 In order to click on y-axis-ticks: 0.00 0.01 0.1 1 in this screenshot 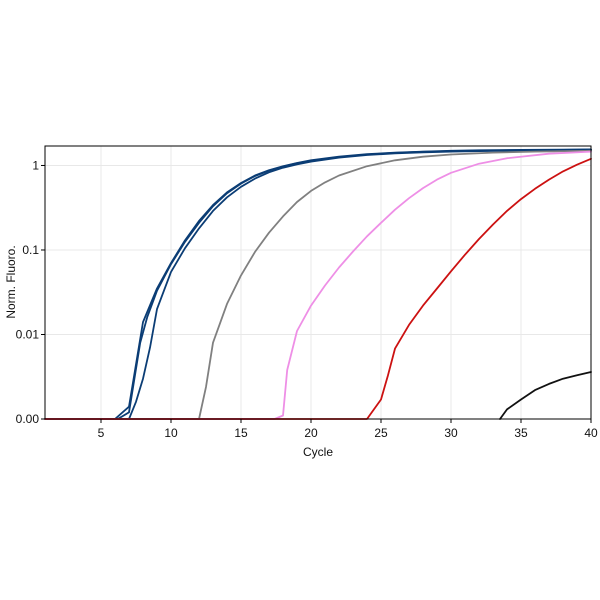, I will do `click(30, 292)`.